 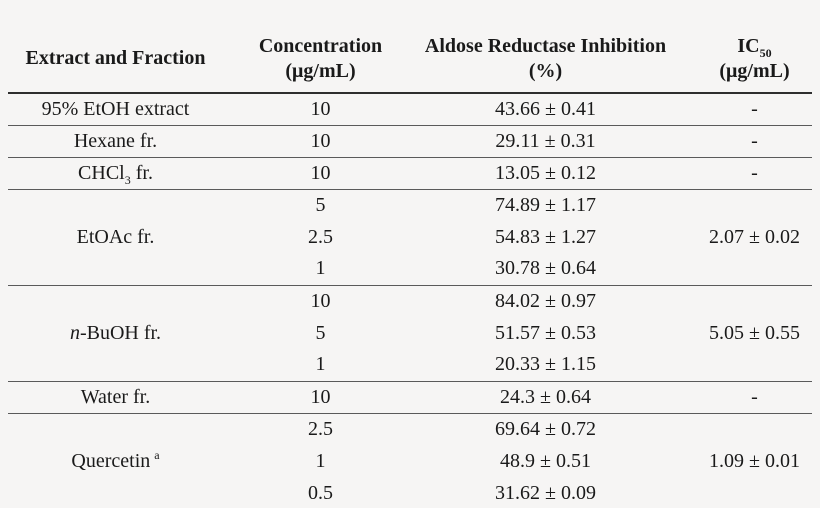 I want to click on extract-name-cell: n-BuOH fr., so click(x=115, y=333).